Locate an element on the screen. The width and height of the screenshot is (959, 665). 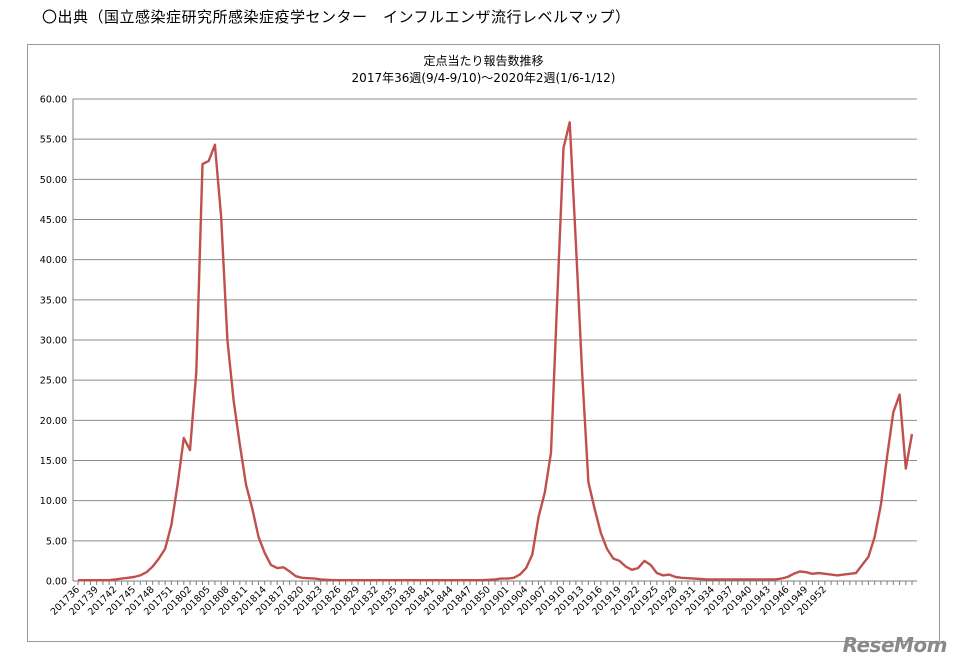
y-tick-label: 30.00 is located at coordinates (53, 341).